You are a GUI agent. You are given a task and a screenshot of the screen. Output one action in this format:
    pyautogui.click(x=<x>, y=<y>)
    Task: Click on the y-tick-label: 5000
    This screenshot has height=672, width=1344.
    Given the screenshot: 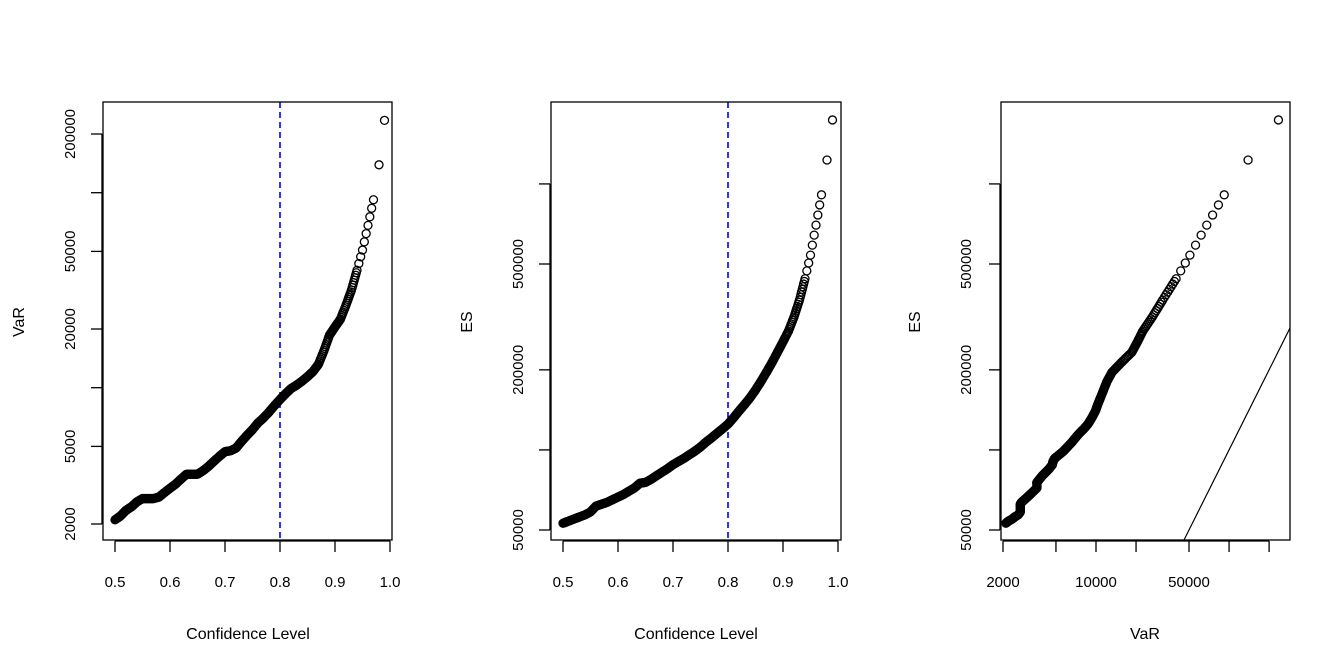 What is the action you would take?
    pyautogui.click(x=70, y=446)
    